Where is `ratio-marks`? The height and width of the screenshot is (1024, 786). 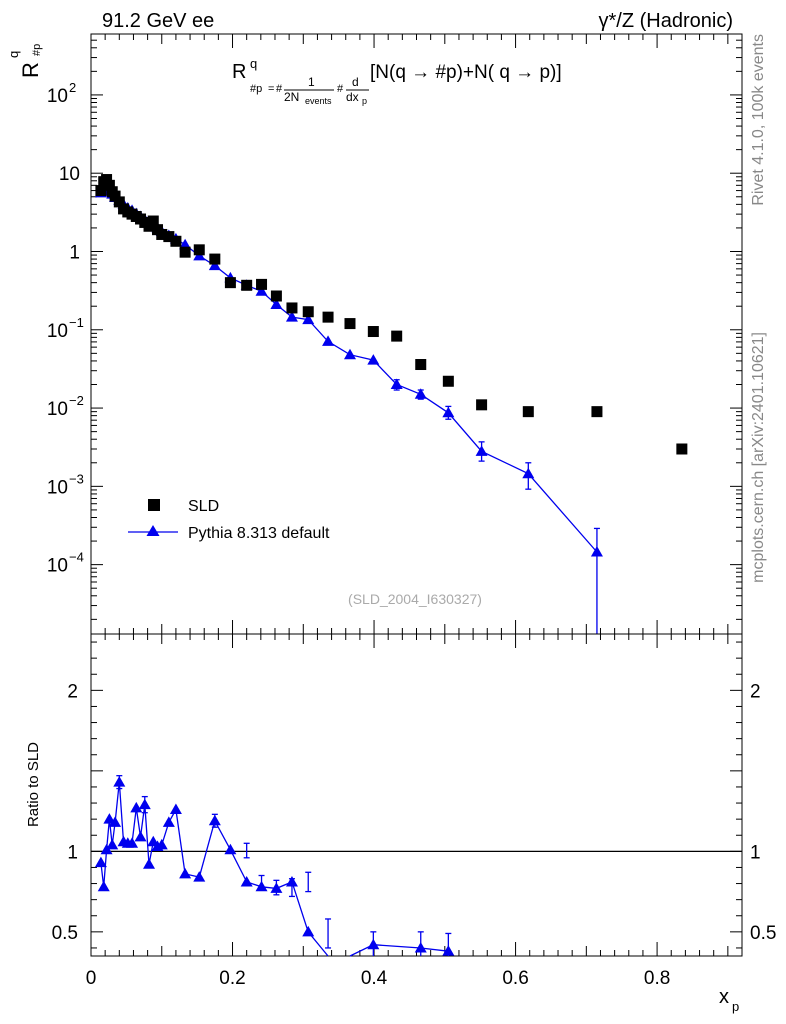
ratio-marks is located at coordinates (416, 866).